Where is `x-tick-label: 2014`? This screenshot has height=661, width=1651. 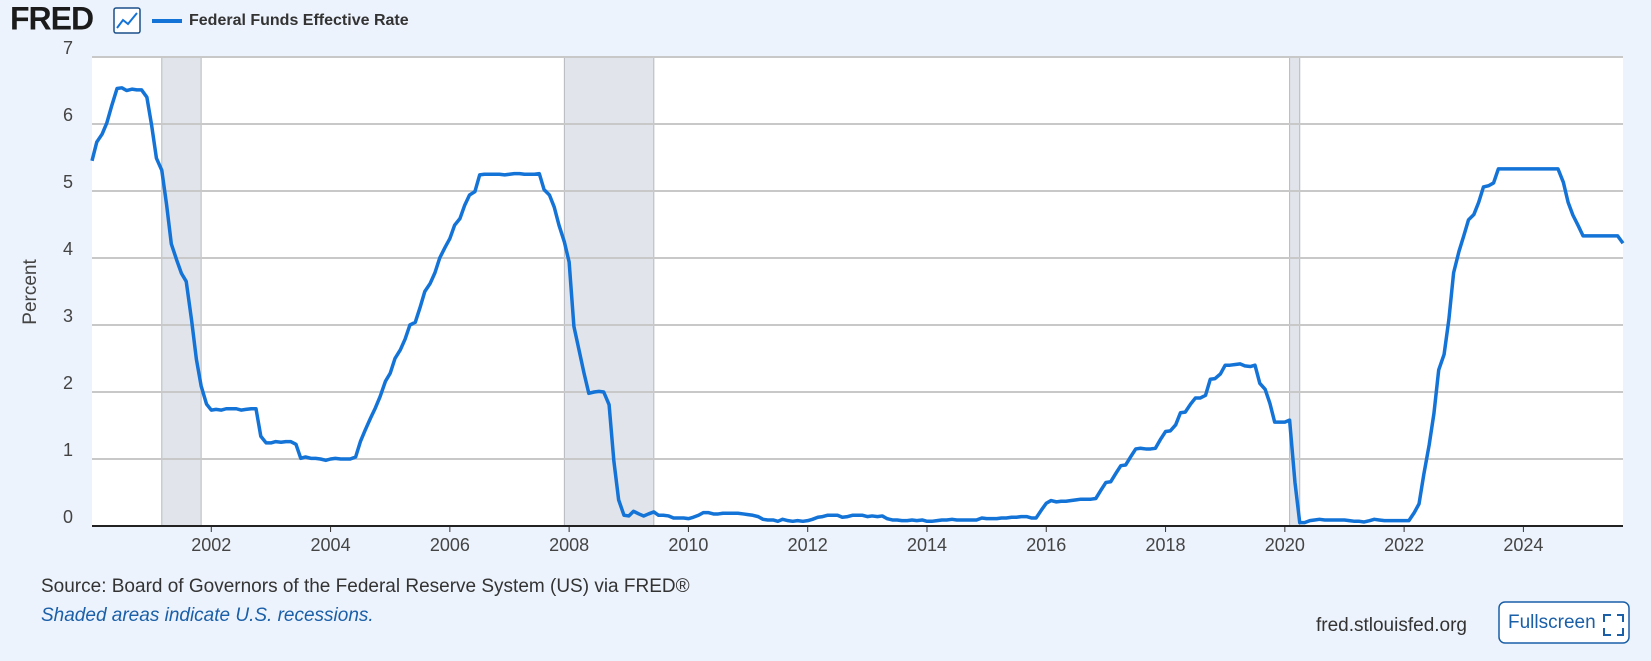 x-tick-label: 2014 is located at coordinates (927, 545).